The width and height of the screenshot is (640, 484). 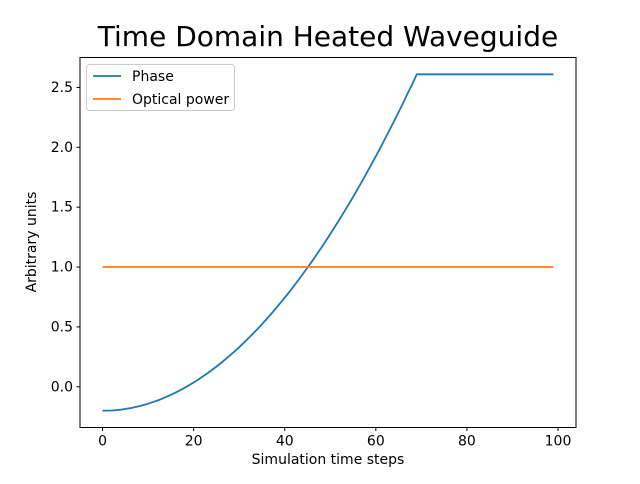 What do you see at coordinates (327, 36) in the screenshot?
I see `chart-title: Time Domain Heated Waveguide` at bounding box center [327, 36].